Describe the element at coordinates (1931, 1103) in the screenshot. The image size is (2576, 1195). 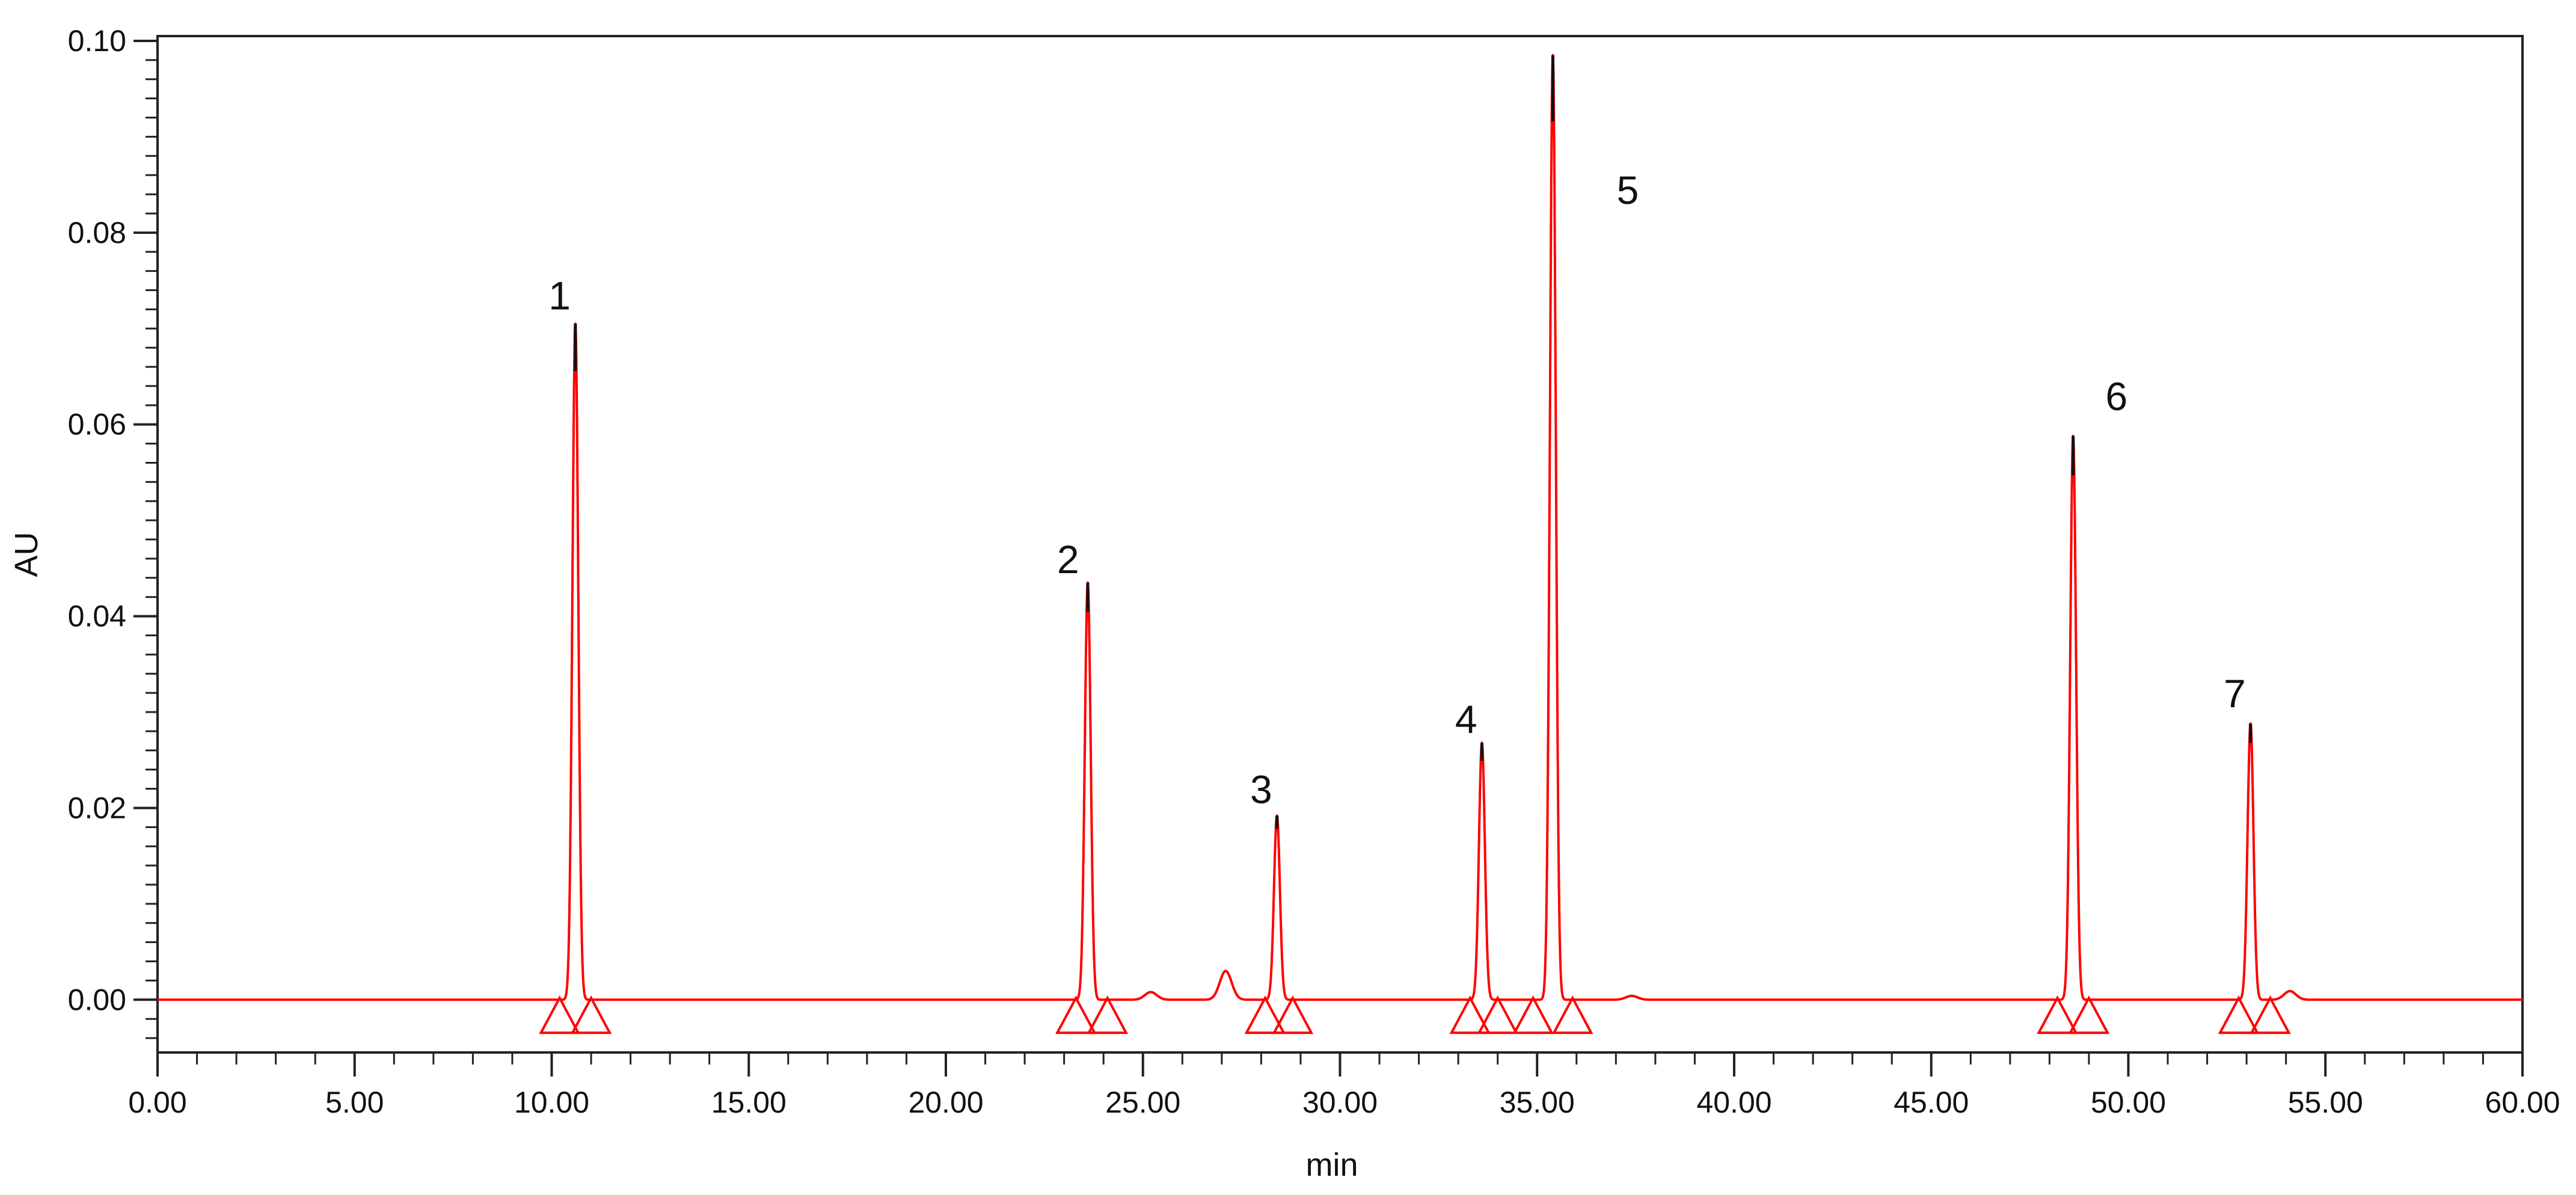
I see `x-tick-label: 45.00` at that location.